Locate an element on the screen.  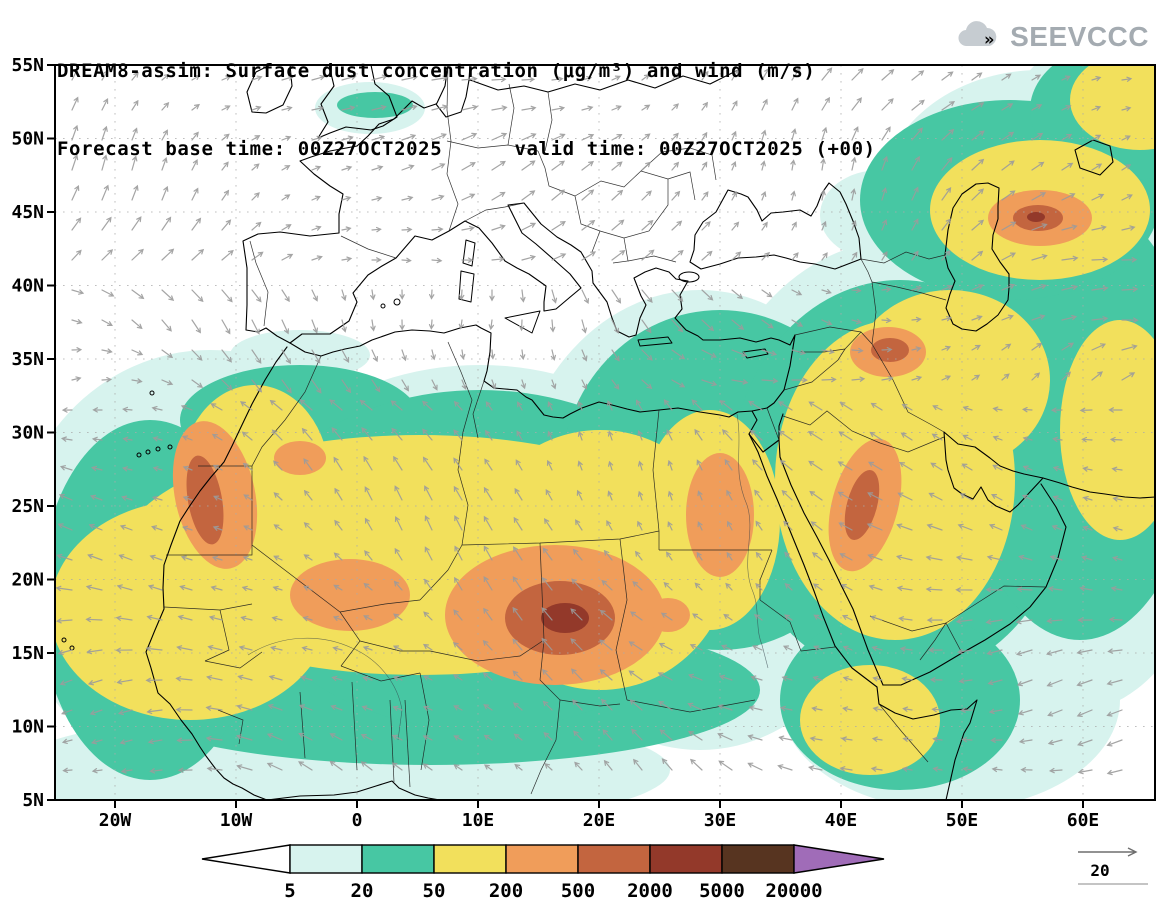
sardinia-outline is located at coordinates (466, 286).